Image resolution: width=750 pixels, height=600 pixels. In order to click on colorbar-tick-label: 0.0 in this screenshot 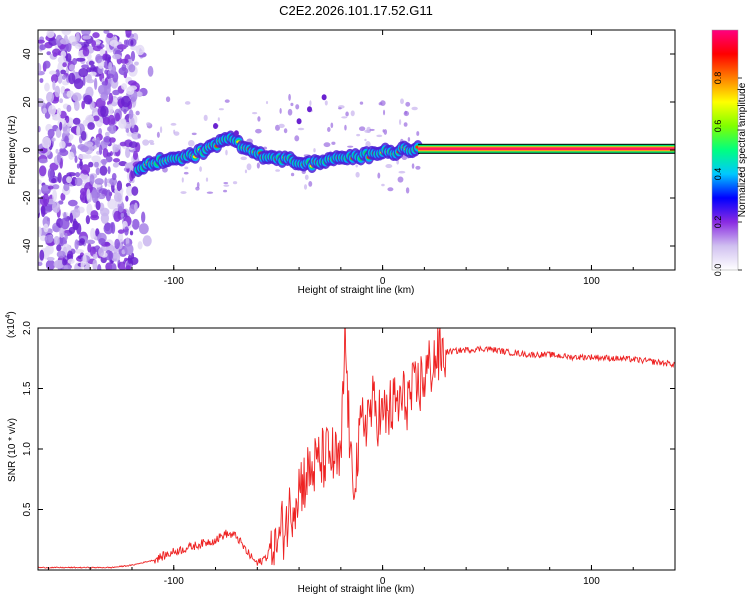, I will do `click(718, 270)`.